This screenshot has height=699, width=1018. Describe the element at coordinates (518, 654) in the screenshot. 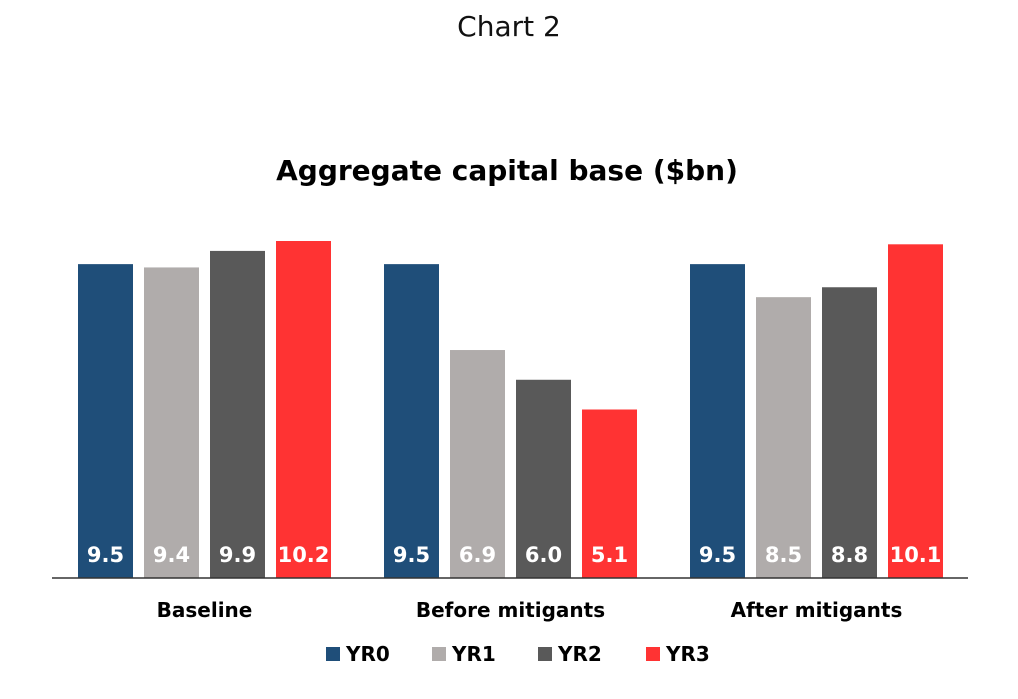

I see `legend: YR0 YR1 YR2 YR3` at that location.